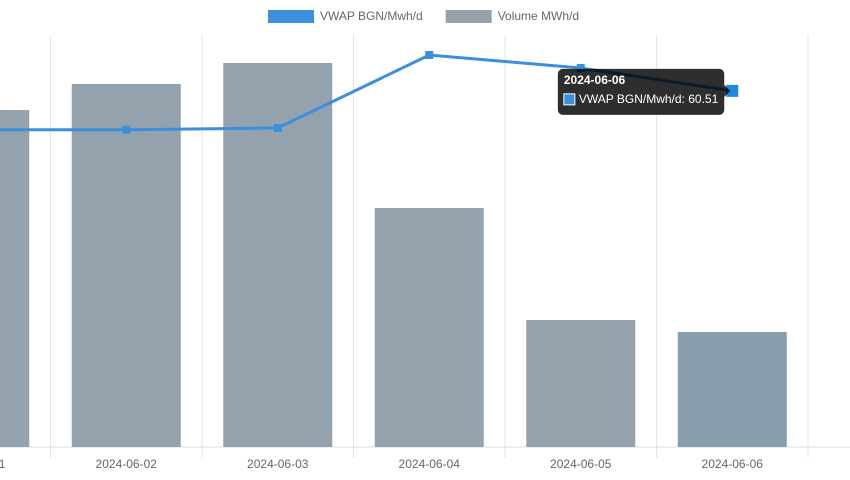 This screenshot has height=480, width=850. I want to click on tooltip-label: VWAP BGN/Mwh/d: 60.51, so click(649, 99).